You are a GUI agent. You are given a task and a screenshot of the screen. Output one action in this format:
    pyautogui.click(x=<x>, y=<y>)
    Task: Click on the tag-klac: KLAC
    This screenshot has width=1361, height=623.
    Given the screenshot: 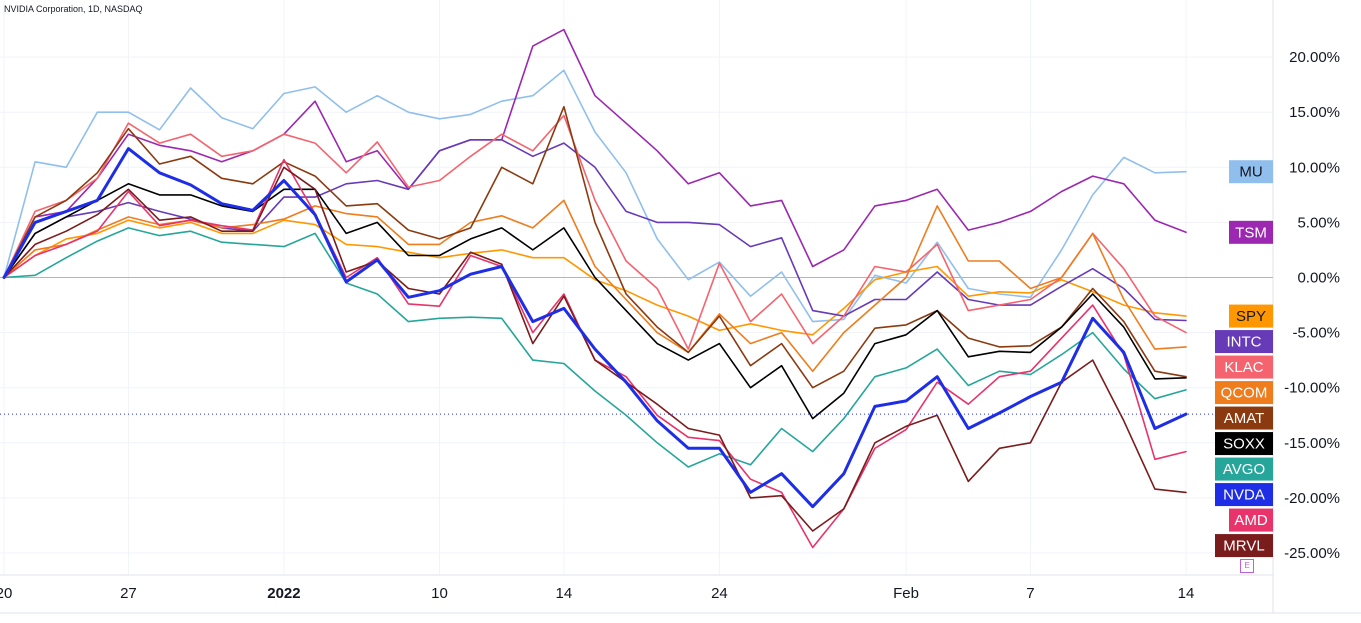 What is the action you would take?
    pyautogui.click(x=1244, y=367)
    